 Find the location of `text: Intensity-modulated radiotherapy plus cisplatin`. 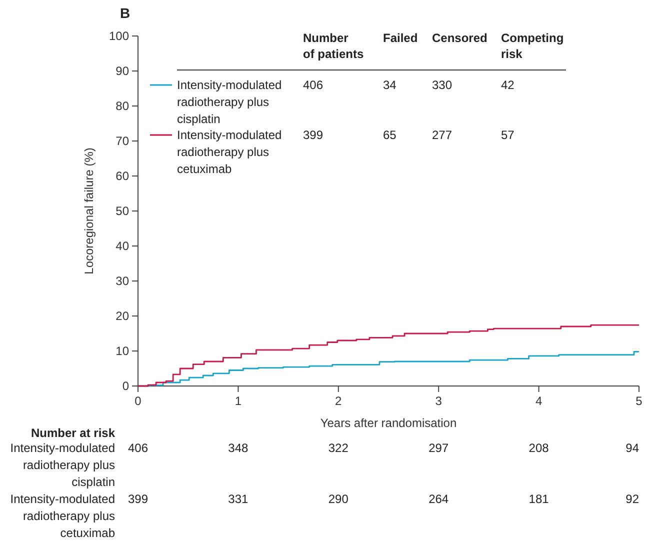

text: Intensity-modulated radiotherapy plus cisplatin is located at coordinates (62, 465).